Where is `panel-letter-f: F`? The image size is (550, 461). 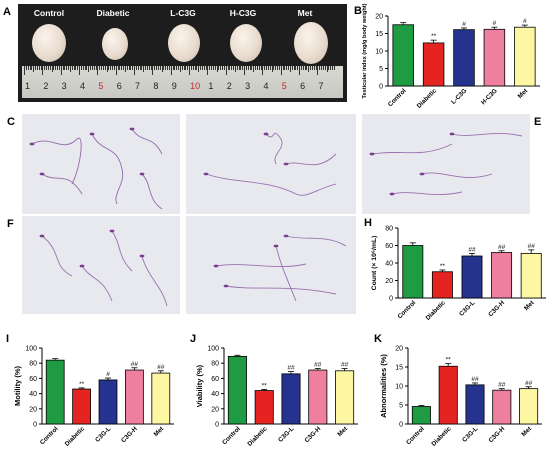 panel-letter-f: F is located at coordinates (10, 224).